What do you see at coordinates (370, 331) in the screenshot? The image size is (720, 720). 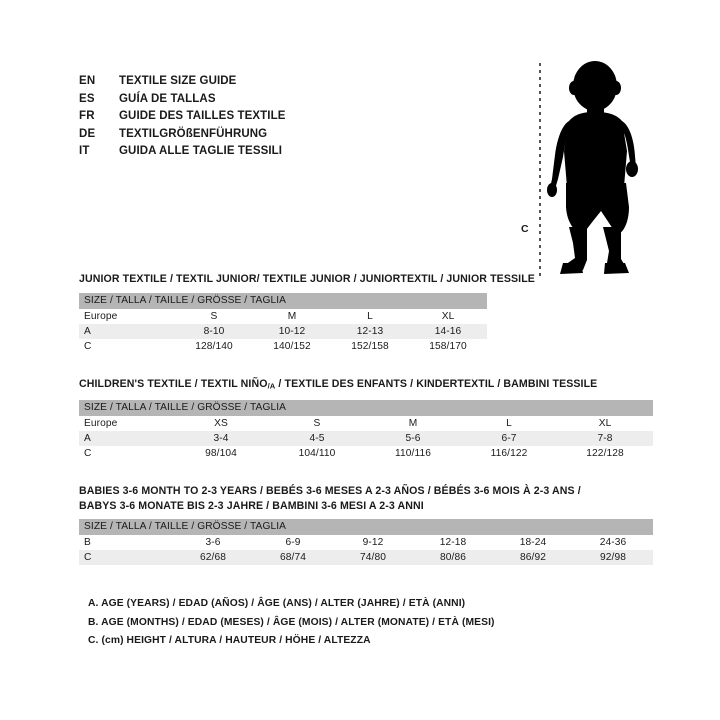 I see `table-cell: 12-13` at bounding box center [370, 331].